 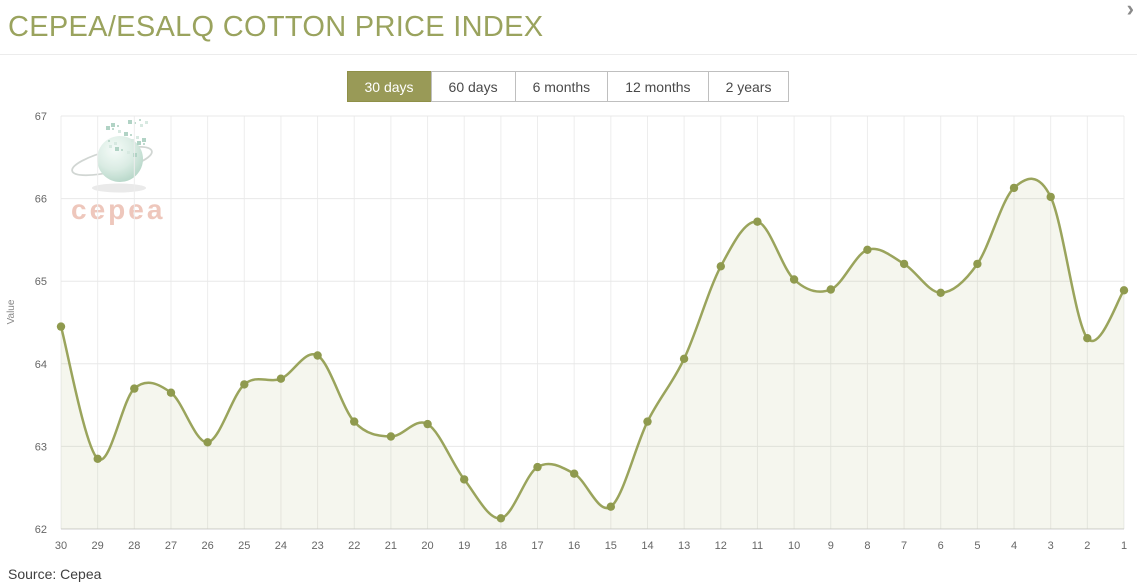 I want to click on cepea-logo-watermark: cepea, so click(x=118, y=172).